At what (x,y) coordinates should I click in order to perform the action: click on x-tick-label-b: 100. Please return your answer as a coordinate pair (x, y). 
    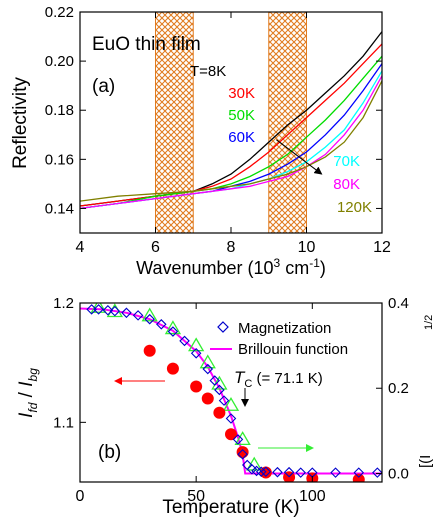
    Looking at the image, I should click on (312, 496).